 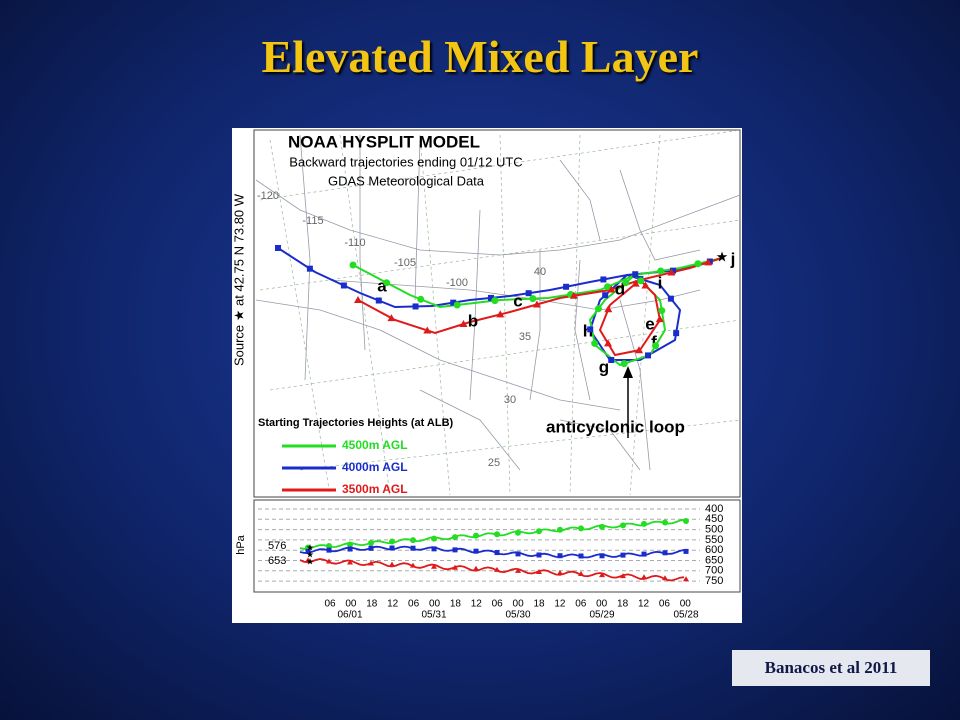 I want to click on pressure-label: 550, so click(x=714, y=540).